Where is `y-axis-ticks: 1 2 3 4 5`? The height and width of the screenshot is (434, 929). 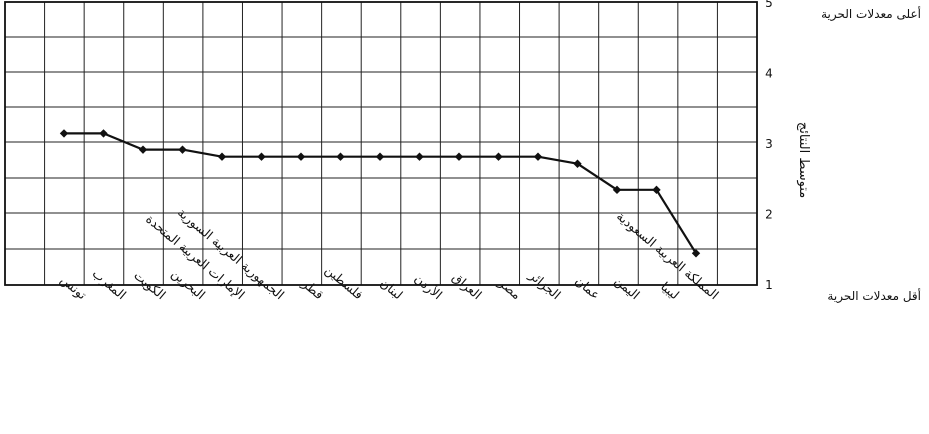
y-axis-ticks: 1 2 3 4 5 is located at coordinates (769, 146).